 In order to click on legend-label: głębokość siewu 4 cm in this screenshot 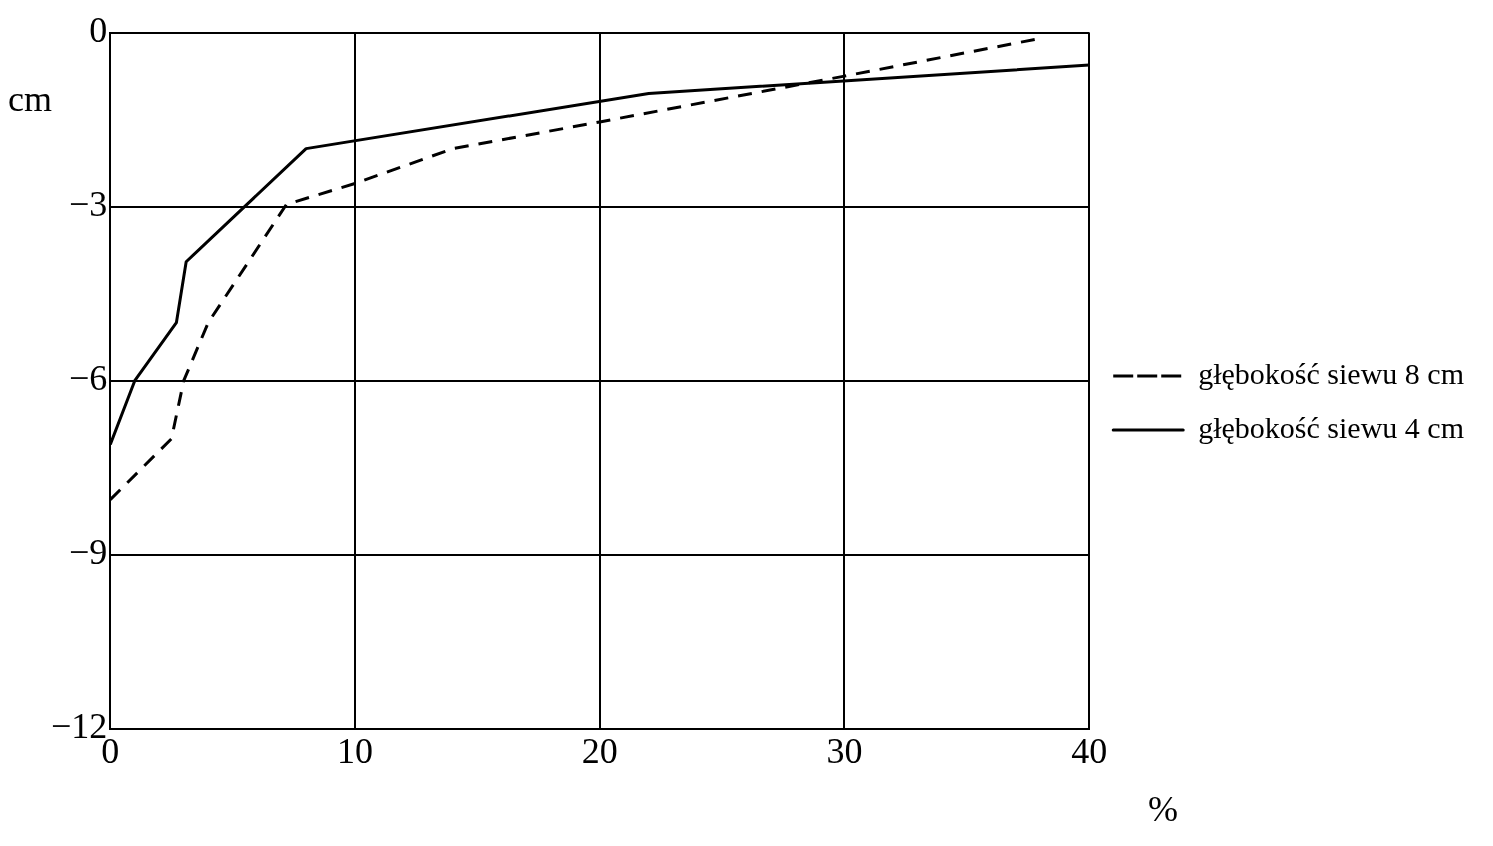, I will do `click(1331, 427)`.